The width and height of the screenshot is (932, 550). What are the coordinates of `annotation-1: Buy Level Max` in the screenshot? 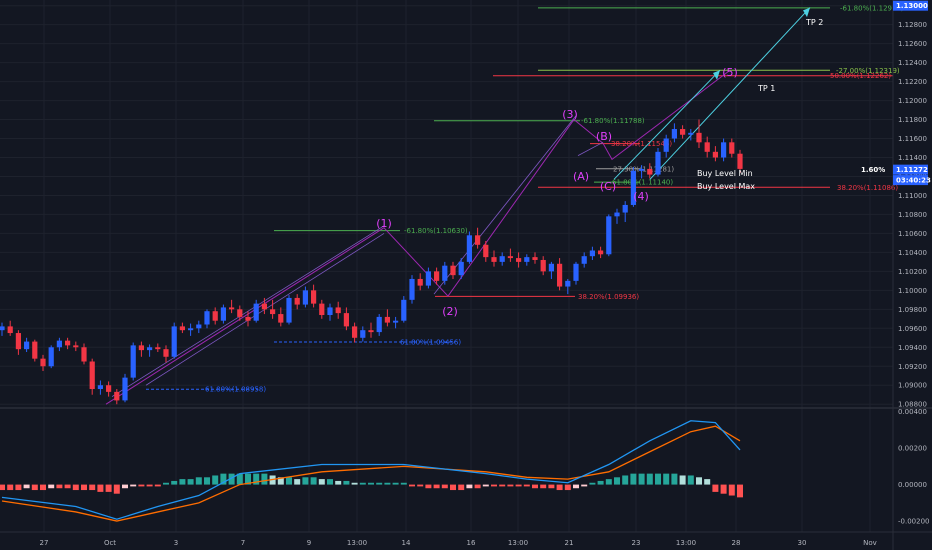 It's located at (726, 186).